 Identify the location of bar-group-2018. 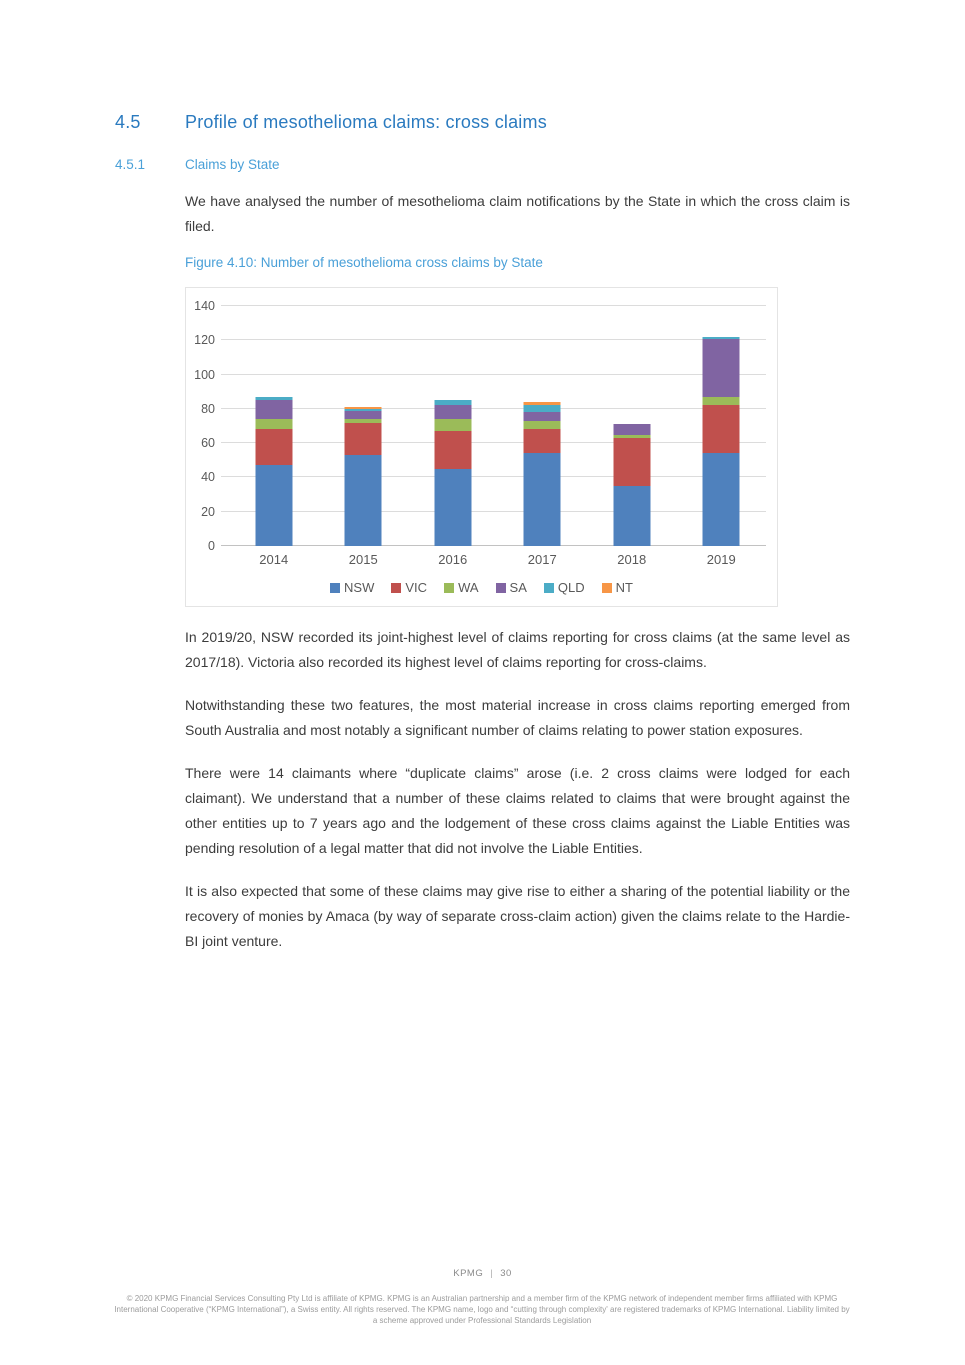
(632, 426).